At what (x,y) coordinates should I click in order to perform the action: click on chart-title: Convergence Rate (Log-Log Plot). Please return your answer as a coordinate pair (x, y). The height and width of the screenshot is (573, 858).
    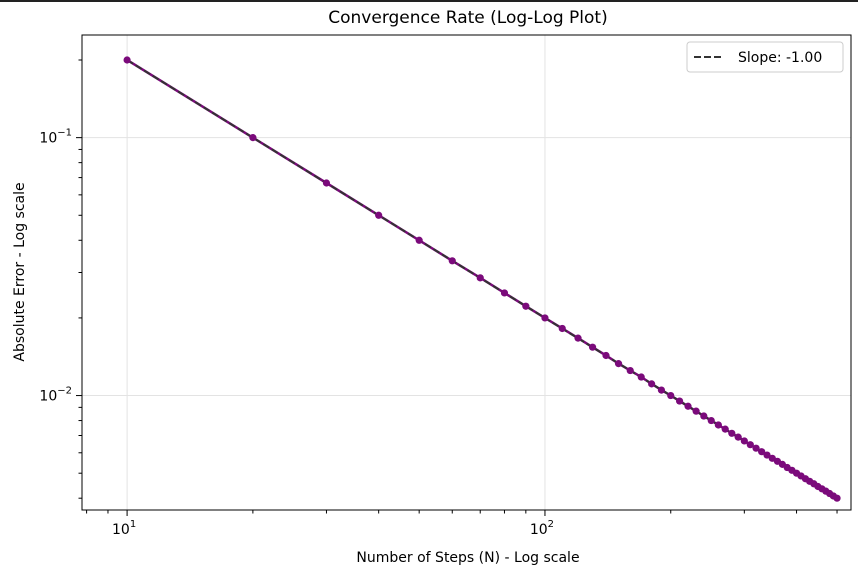
    Looking at the image, I should click on (467, 18).